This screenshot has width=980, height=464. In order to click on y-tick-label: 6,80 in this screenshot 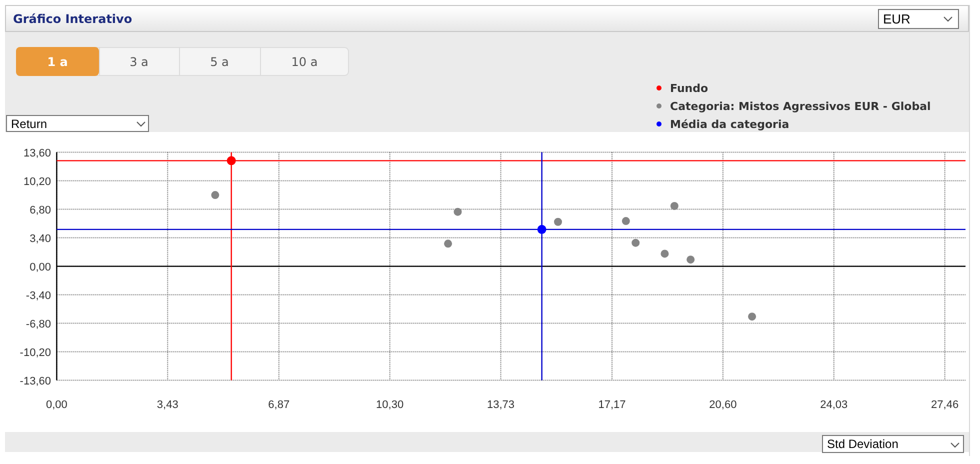, I will do `click(40, 210)`.